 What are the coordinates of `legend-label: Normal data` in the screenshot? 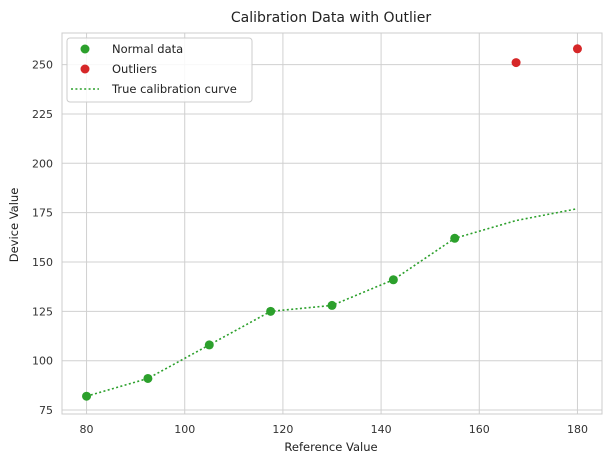 It's located at (147, 49).